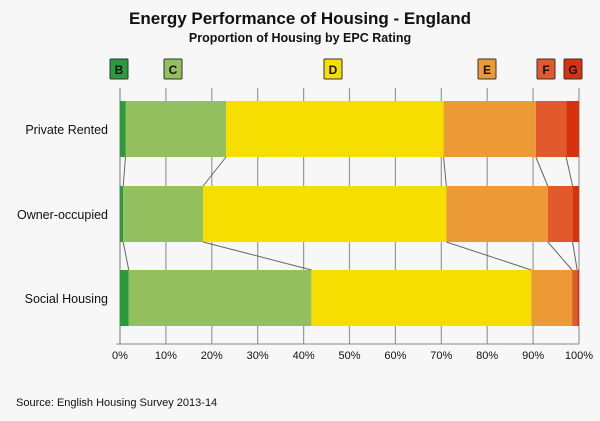 The width and height of the screenshot is (600, 421). Describe the element at coordinates (116, 403) in the screenshot. I see `source-note: Source: English Housing Survey 2013-14` at that location.